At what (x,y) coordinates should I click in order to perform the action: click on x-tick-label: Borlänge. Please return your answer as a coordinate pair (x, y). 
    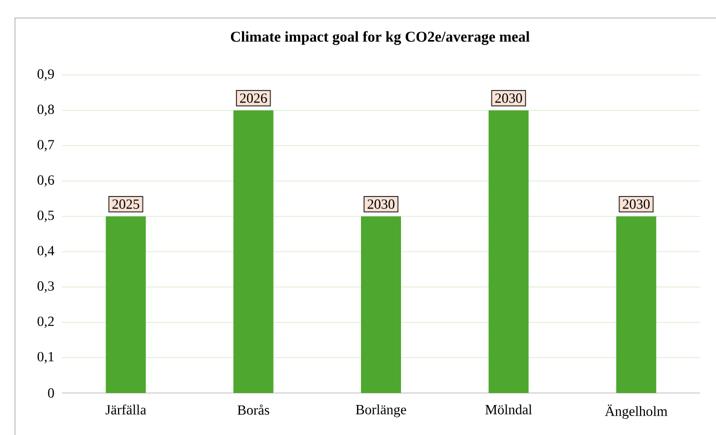
    Looking at the image, I should click on (381, 411).